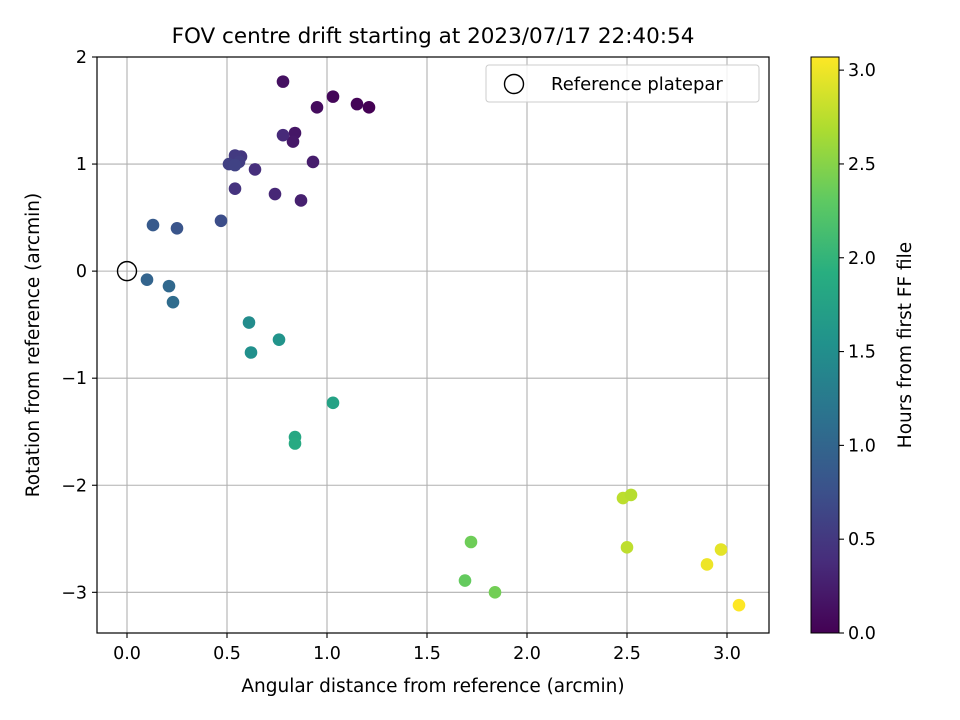 Image resolution: width=960 pixels, height=720 pixels. I want to click on x-tick-label: 2.5, so click(627, 654).